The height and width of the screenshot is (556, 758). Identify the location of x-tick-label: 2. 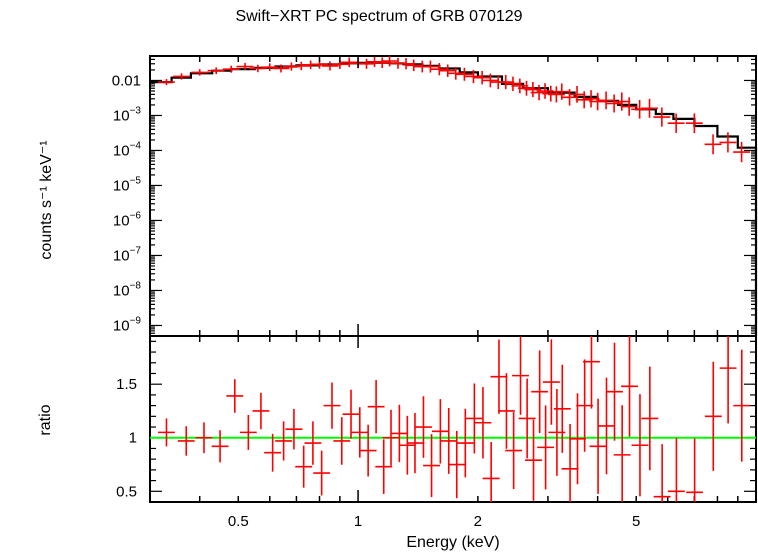
(478, 521).